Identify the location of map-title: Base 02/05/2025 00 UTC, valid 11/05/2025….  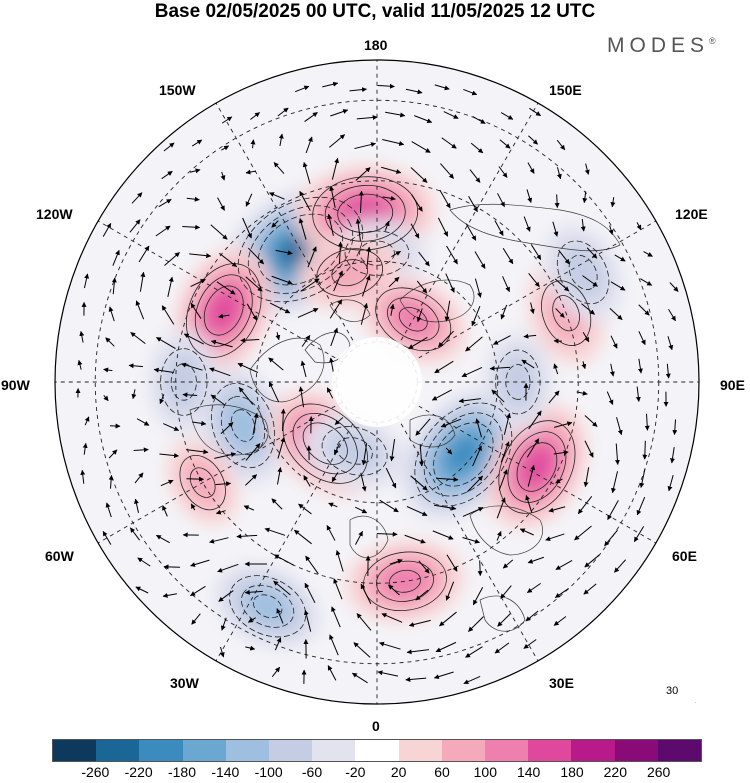
(375, 11).